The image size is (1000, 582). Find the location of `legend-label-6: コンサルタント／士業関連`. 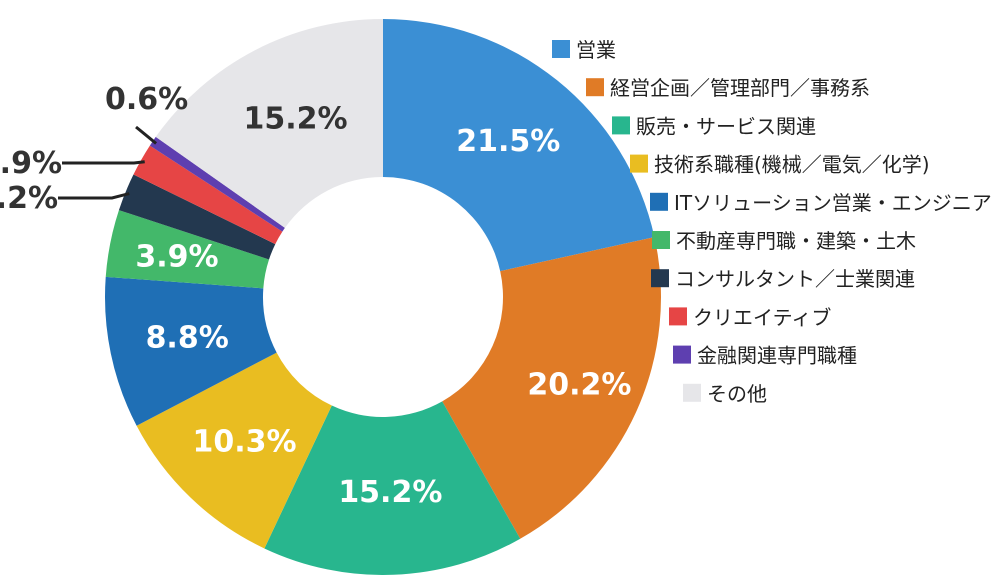

legend-label-6: コンサルタント／士業関連 is located at coordinates (795, 279).